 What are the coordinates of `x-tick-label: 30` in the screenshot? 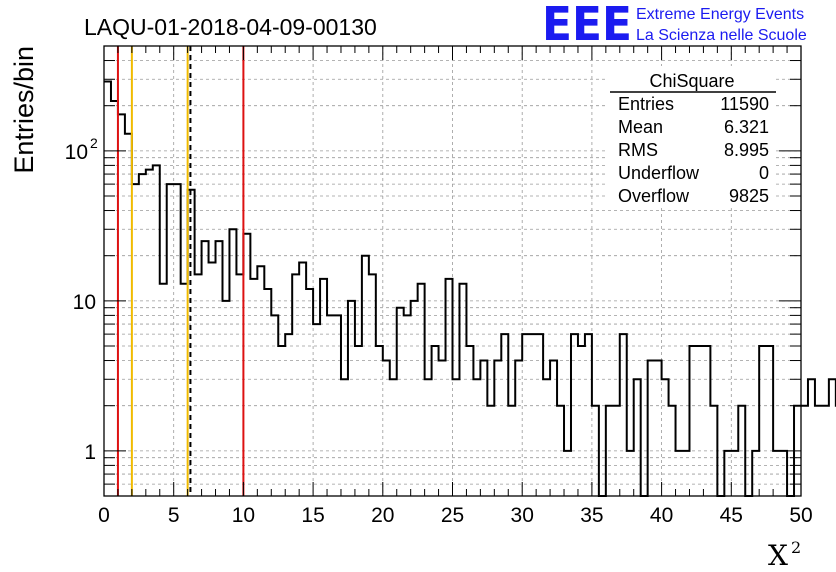 It's located at (522, 515).